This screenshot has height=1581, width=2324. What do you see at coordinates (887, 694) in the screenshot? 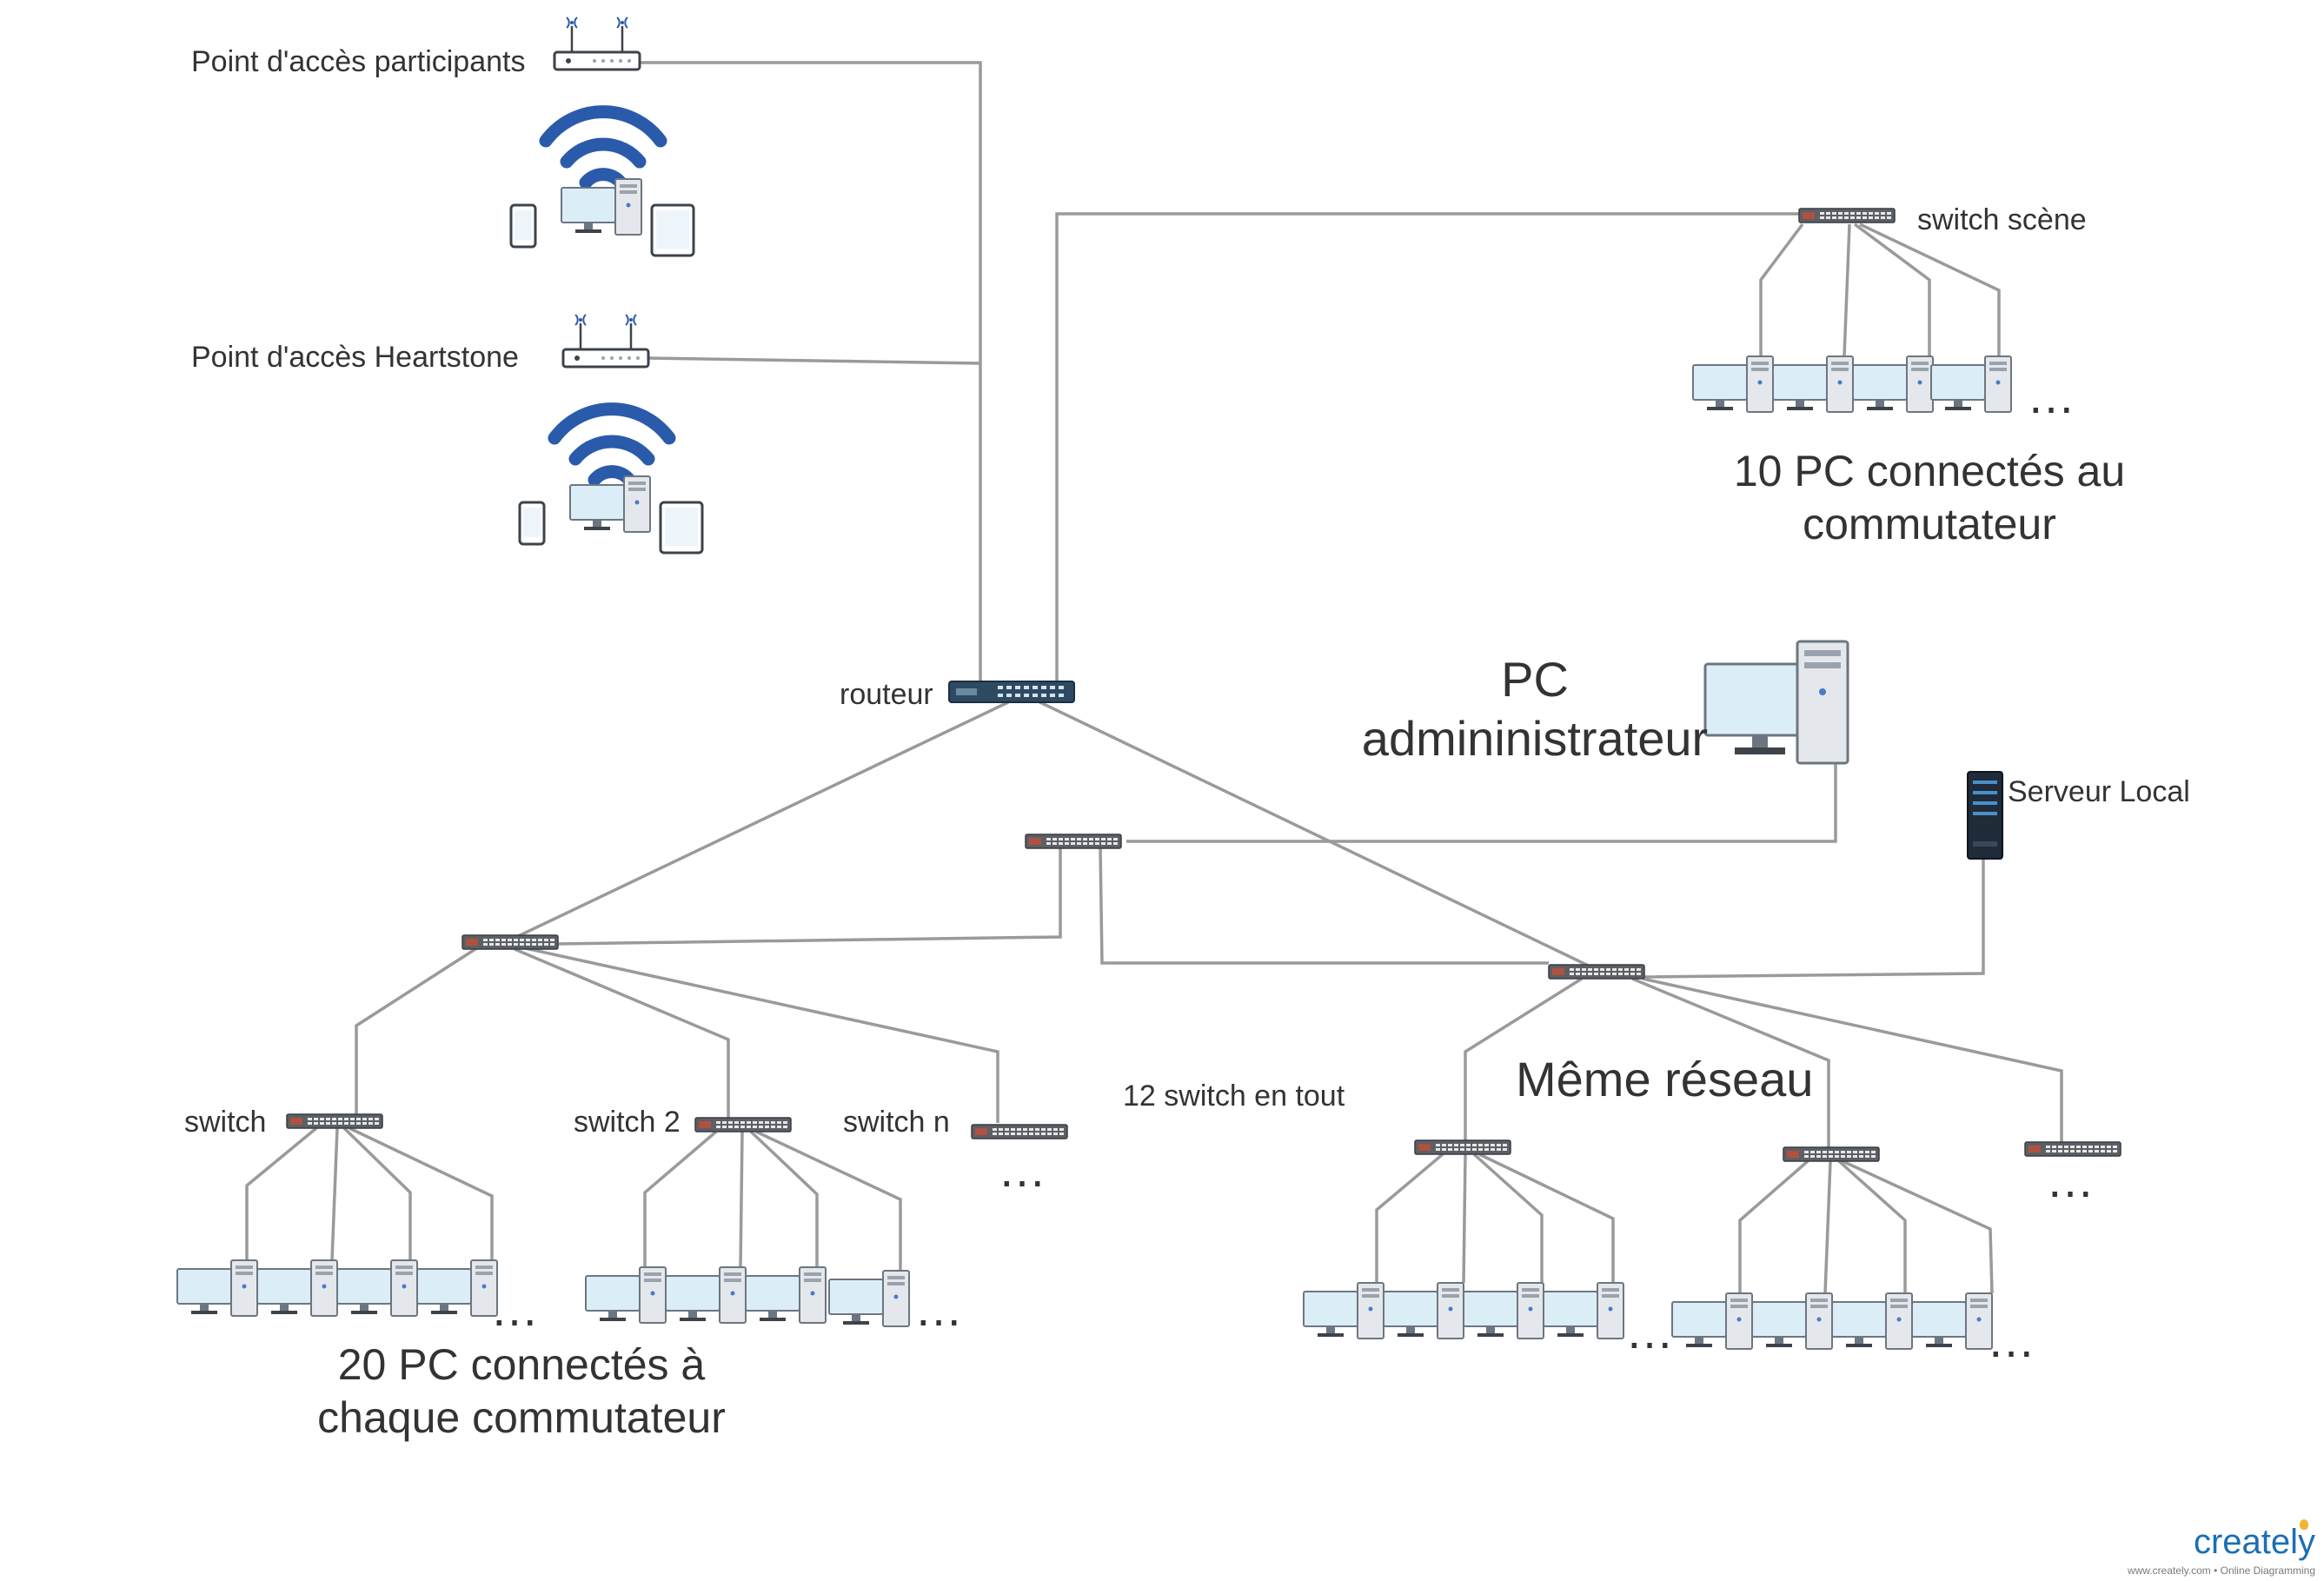
I see `label-router: routeur` at bounding box center [887, 694].